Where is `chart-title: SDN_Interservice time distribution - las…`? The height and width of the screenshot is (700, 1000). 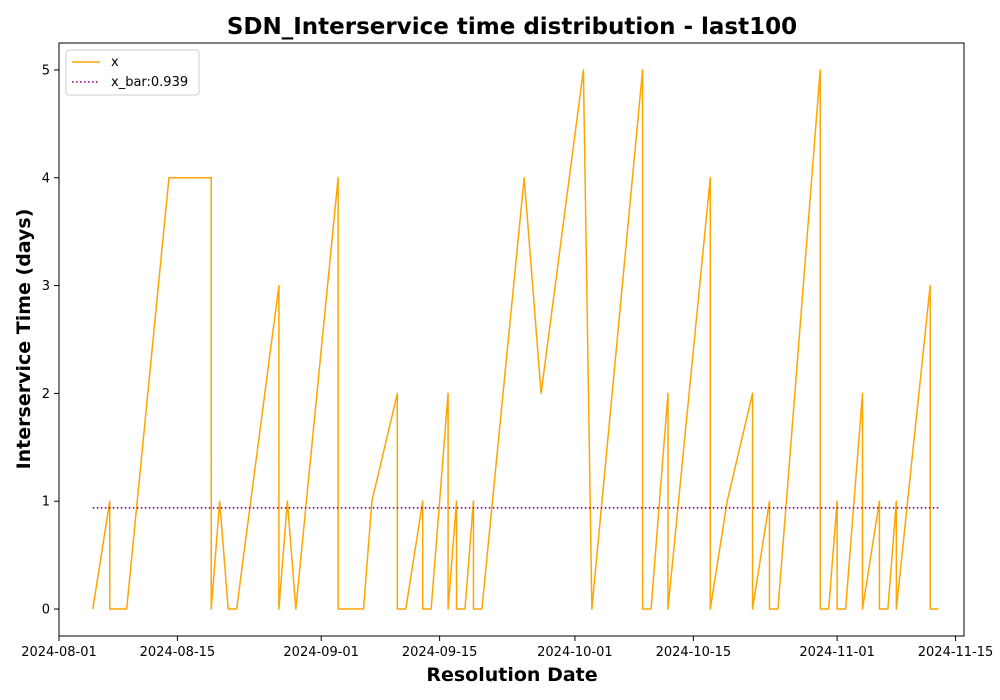
chart-title: SDN_Interservice time distribution - las… is located at coordinates (512, 27).